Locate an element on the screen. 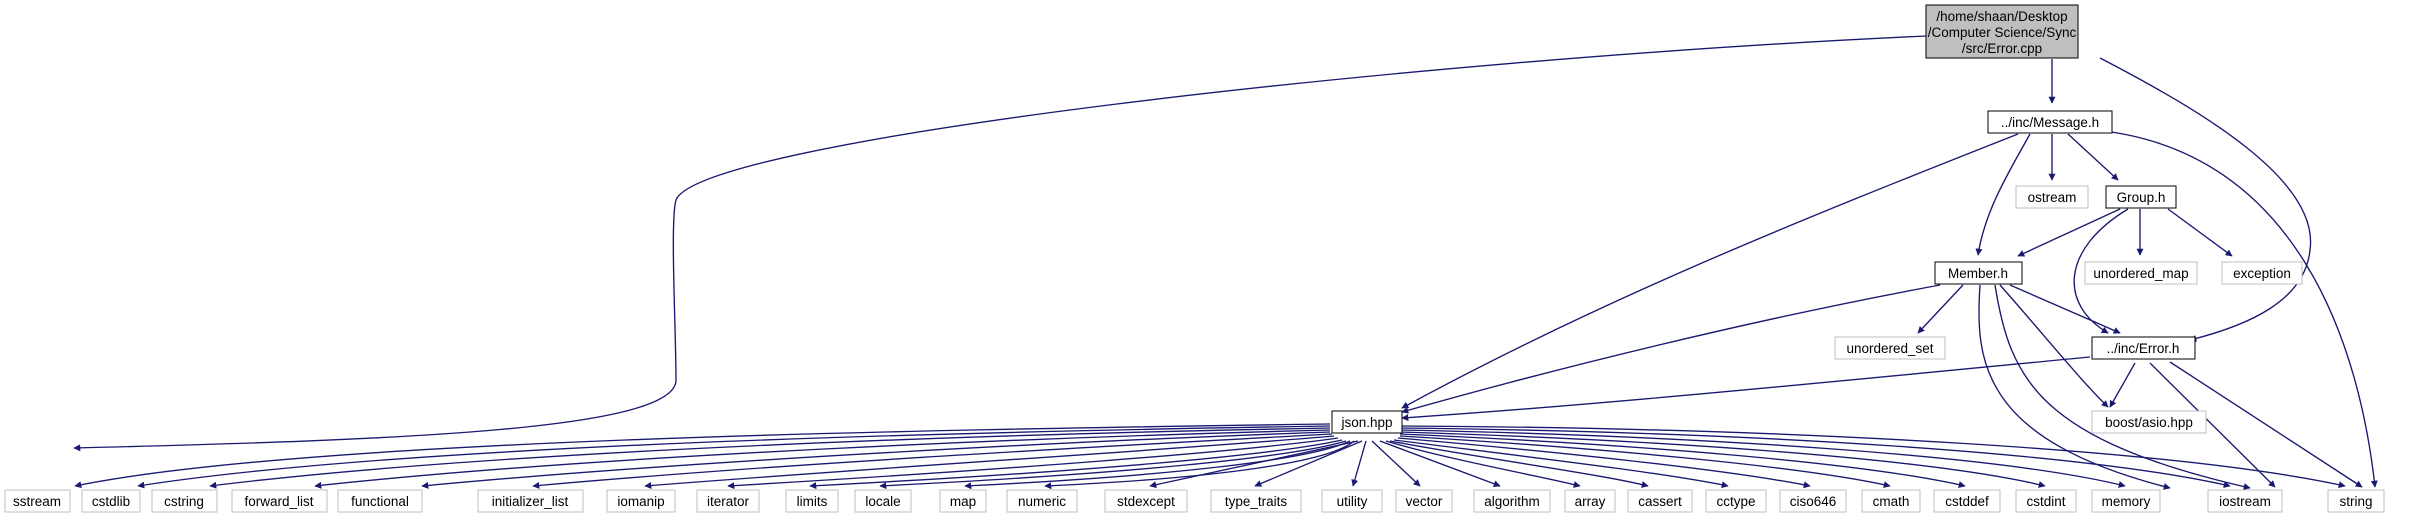  node-initializer-list: initializer_list is located at coordinates (530, 501).